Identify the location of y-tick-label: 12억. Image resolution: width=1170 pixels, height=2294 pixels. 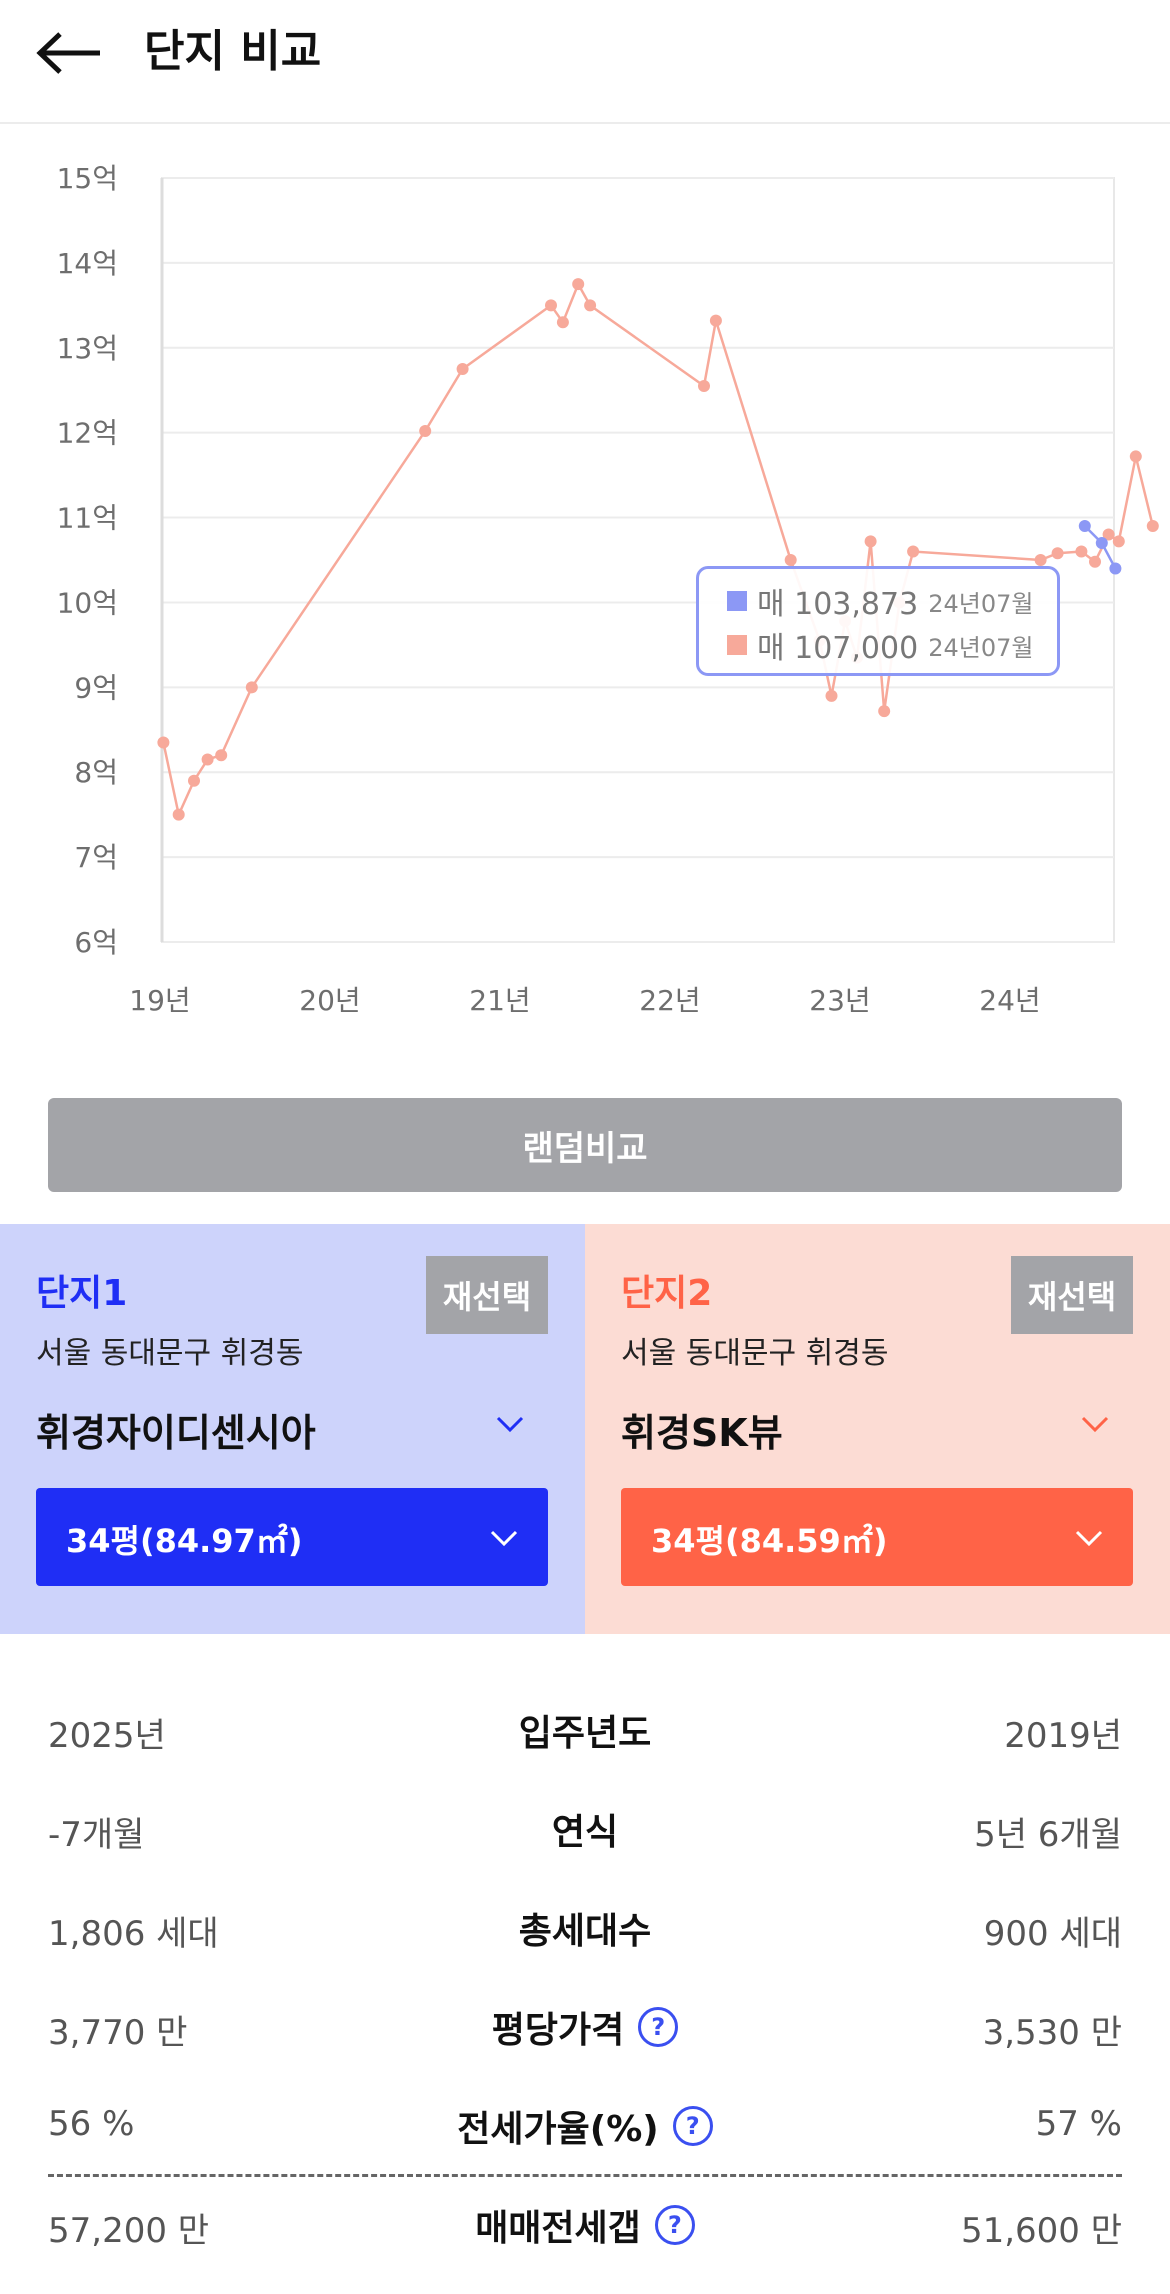
(87, 433).